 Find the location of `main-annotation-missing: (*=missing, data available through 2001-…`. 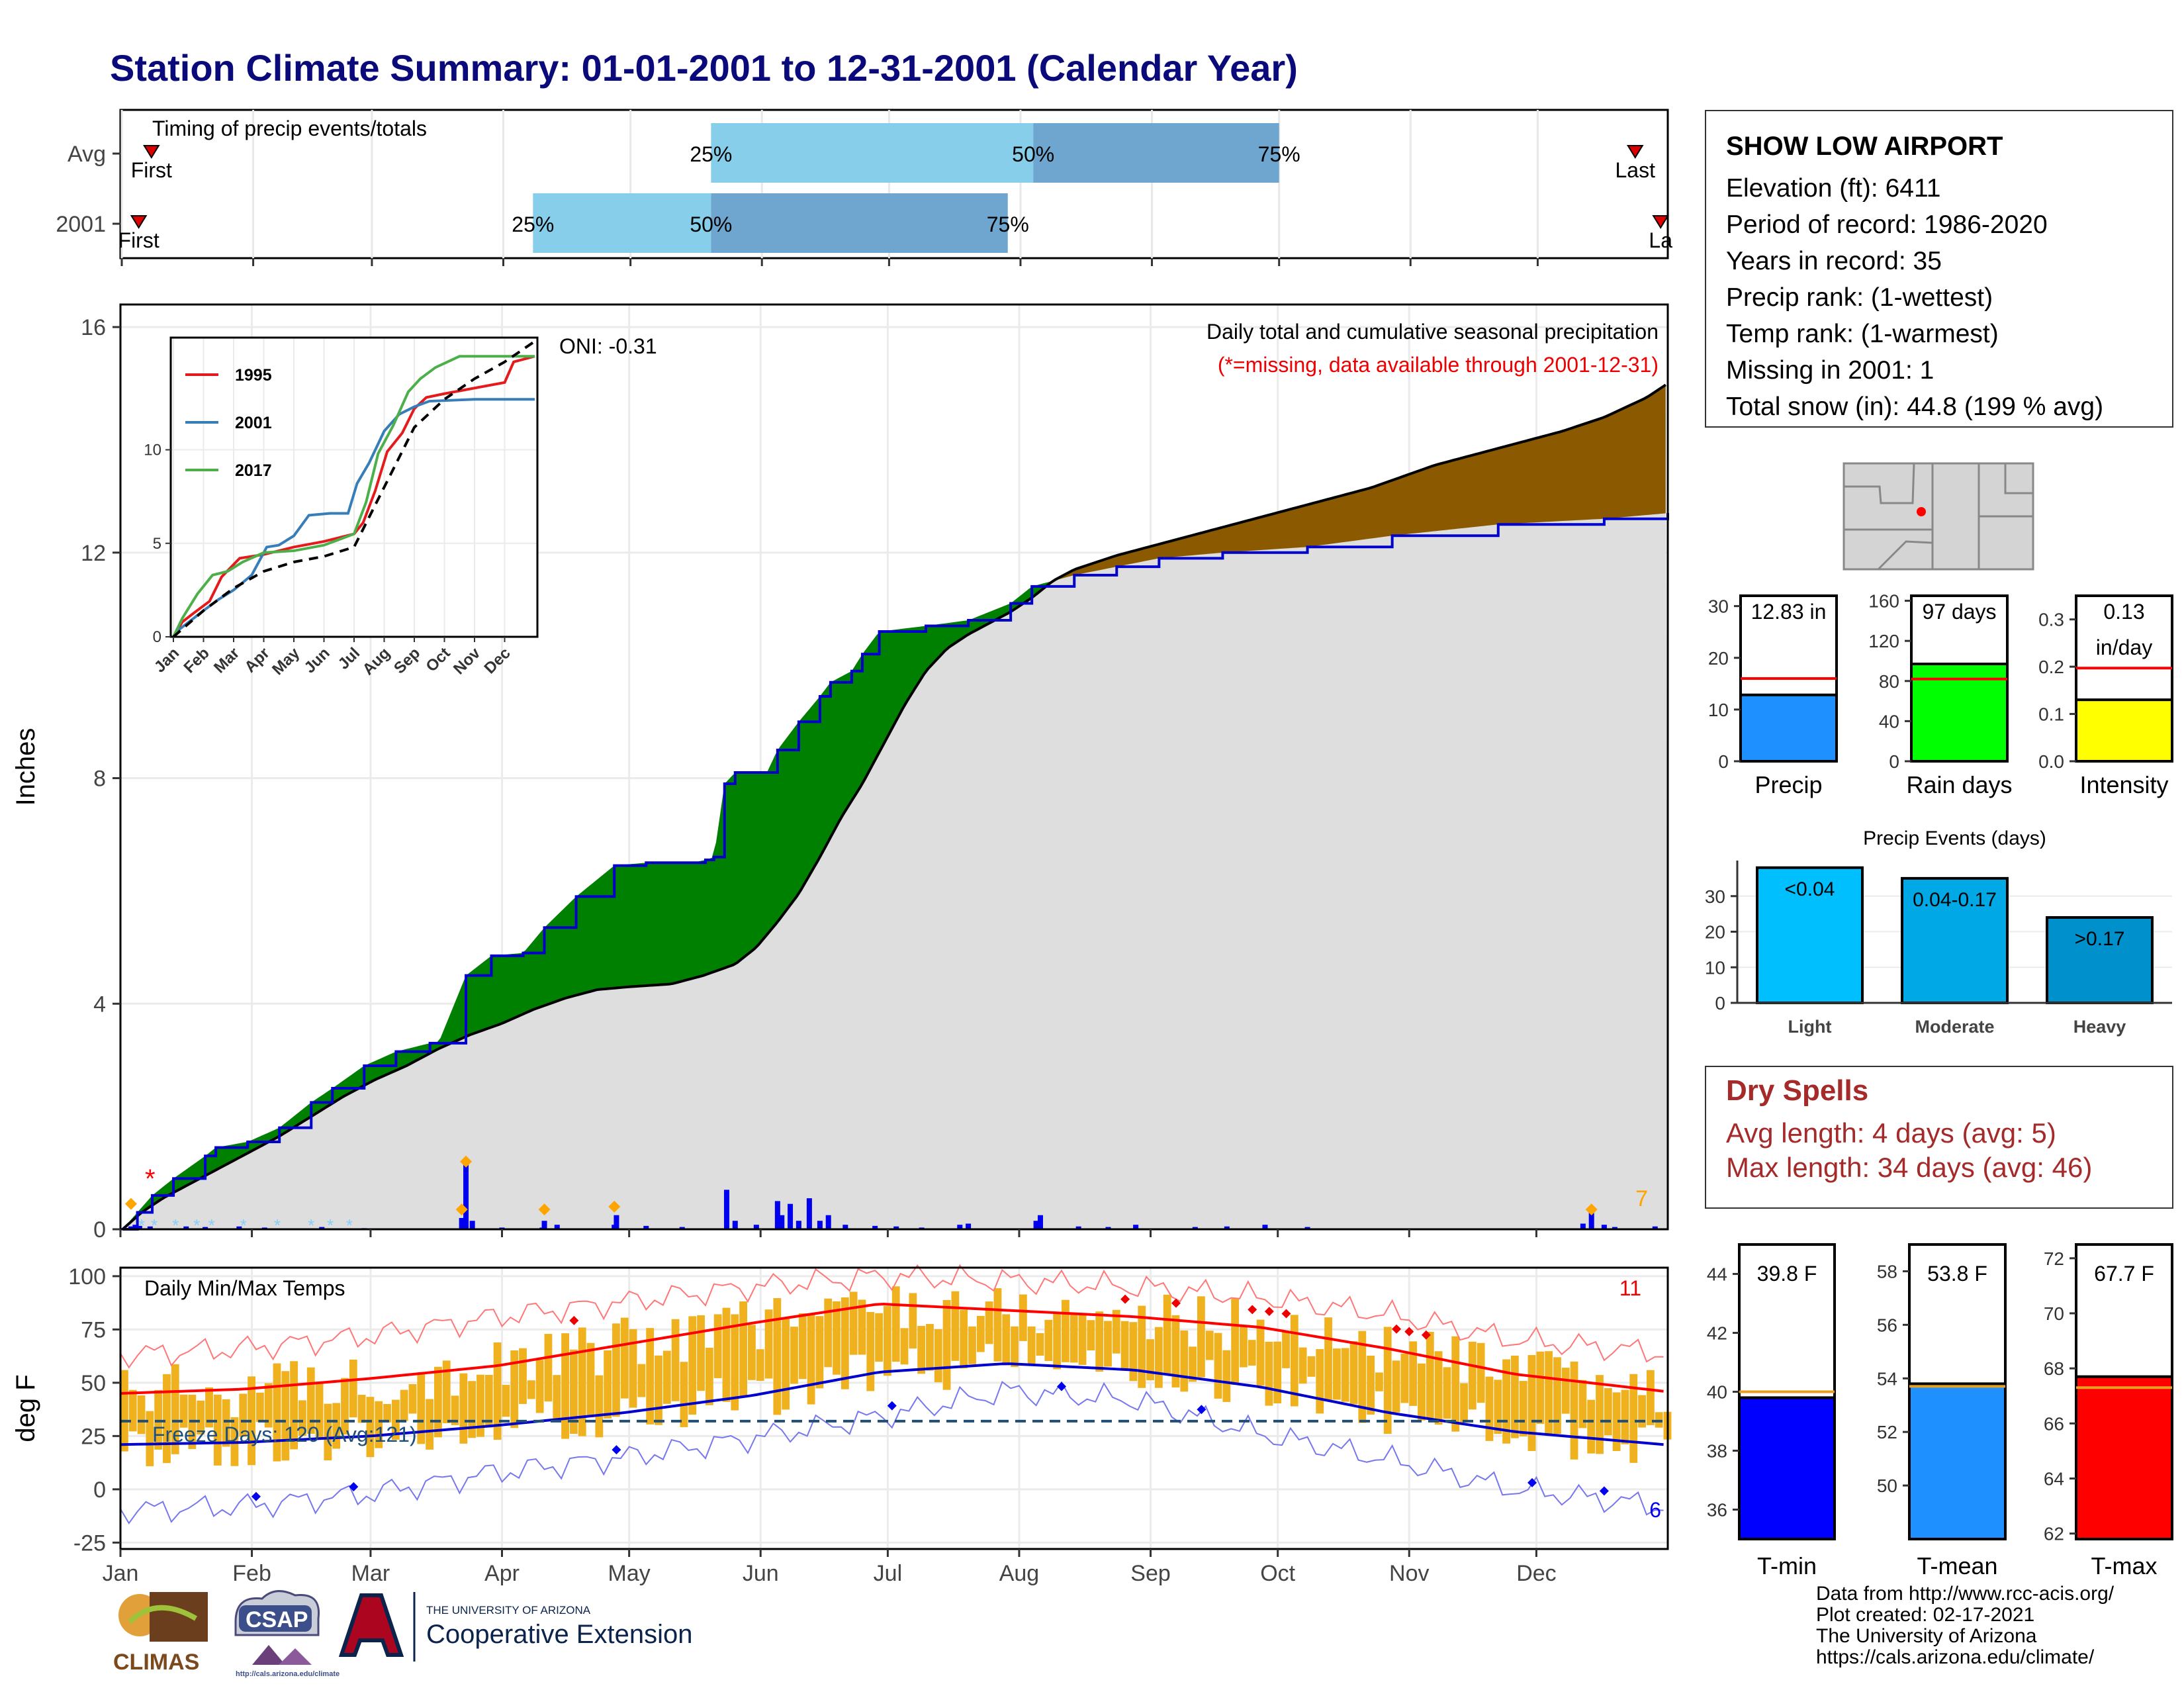

main-annotation-missing: (*=missing, data available through 2001-… is located at coordinates (1439, 365).